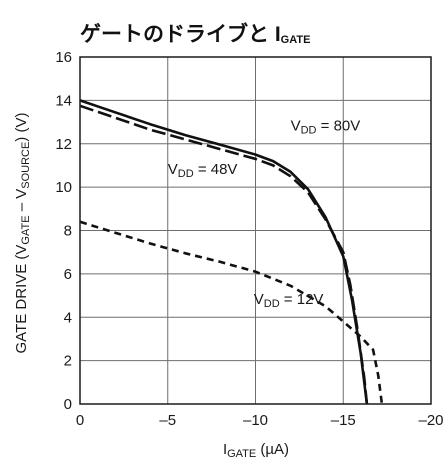 The width and height of the screenshot is (446, 464). Describe the element at coordinates (430, 420) in the screenshot. I see `x-tick-label: –20` at that location.